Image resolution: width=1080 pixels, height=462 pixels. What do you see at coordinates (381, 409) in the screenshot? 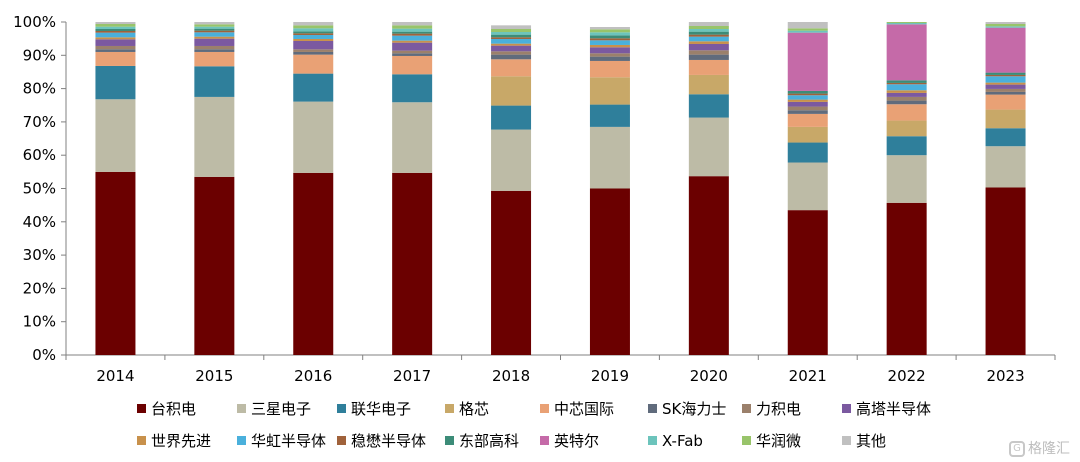
I see `legend-label: 联华电子` at bounding box center [381, 409].